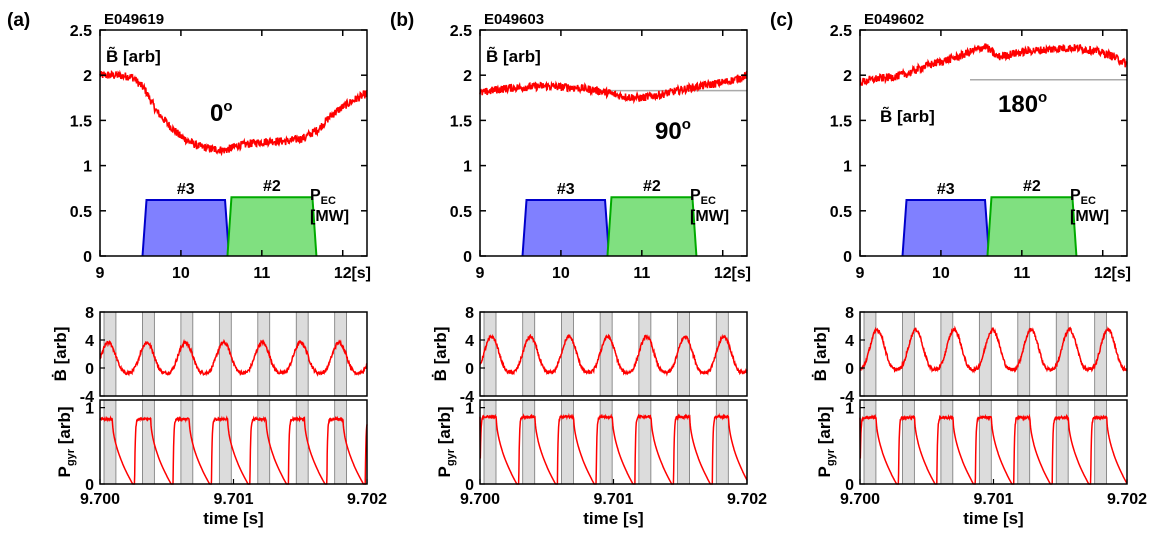 Image resolution: width=1152 pixels, height=547 pixels. What do you see at coordinates (233, 450) in the screenshot?
I see `pgyr-series` at bounding box center [233, 450].